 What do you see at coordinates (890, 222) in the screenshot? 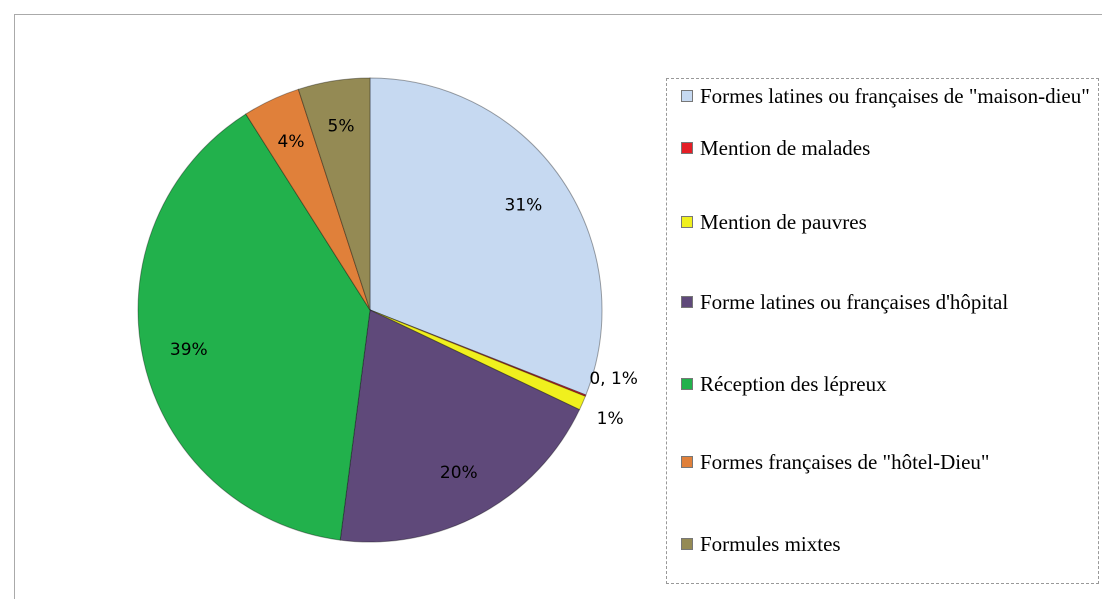
I see `legend-entry: Mention de pauvres` at bounding box center [890, 222].